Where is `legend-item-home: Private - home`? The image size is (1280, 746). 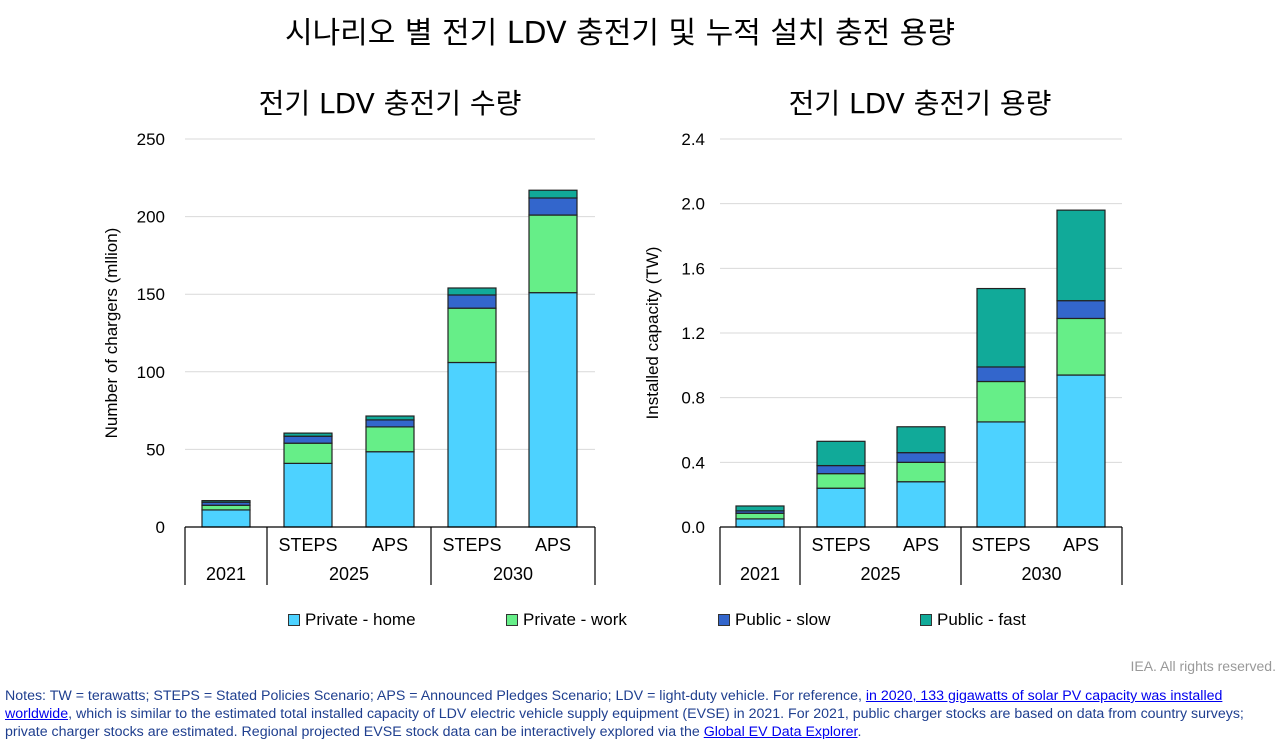
legend-item-home: Private - home is located at coordinates (352, 620).